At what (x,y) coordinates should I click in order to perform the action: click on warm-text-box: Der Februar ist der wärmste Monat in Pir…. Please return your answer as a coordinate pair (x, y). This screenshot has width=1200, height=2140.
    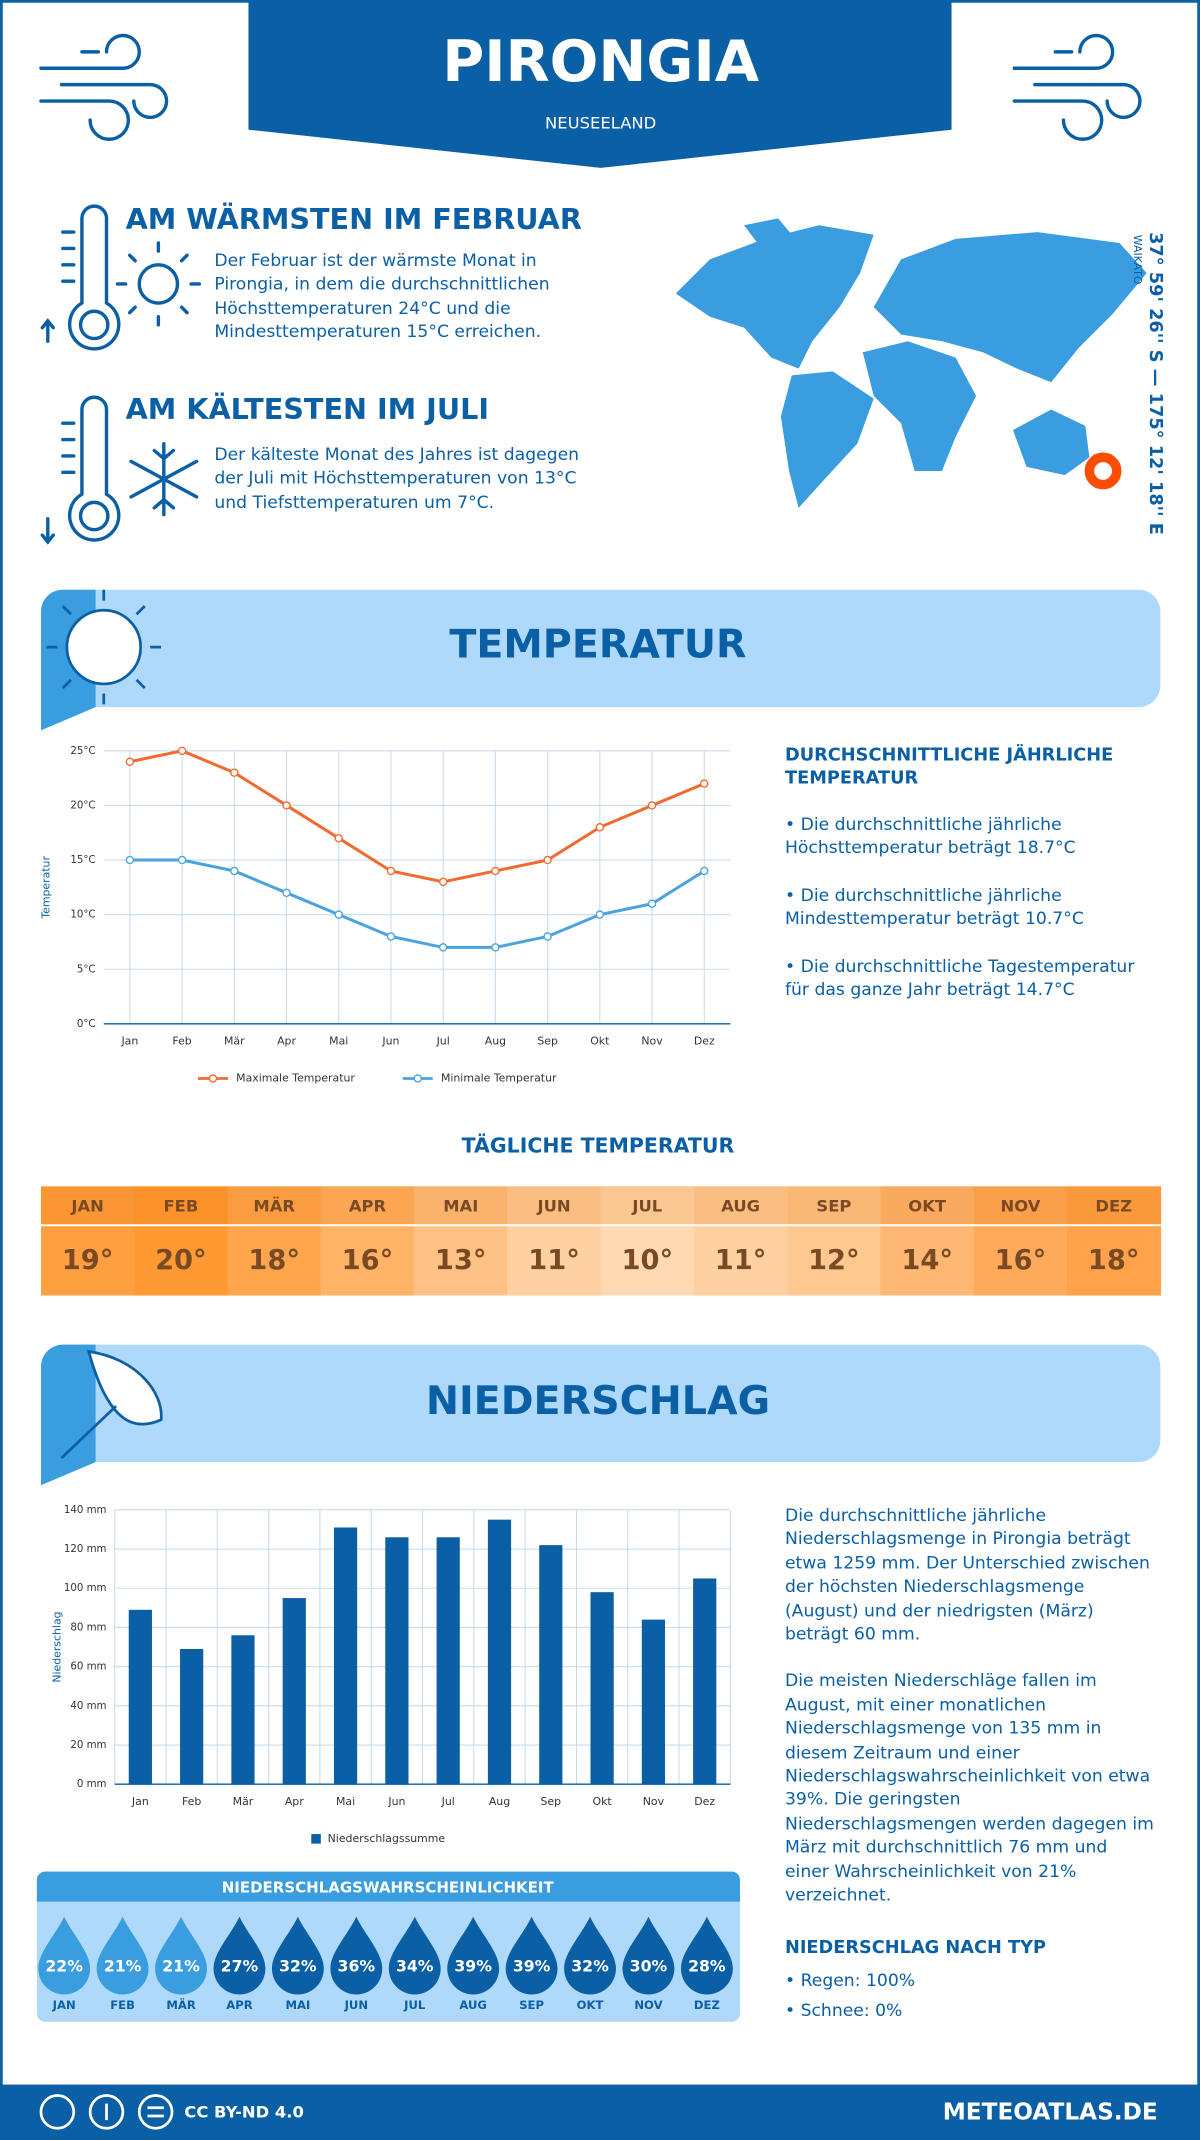
    Looking at the image, I should click on (381, 296).